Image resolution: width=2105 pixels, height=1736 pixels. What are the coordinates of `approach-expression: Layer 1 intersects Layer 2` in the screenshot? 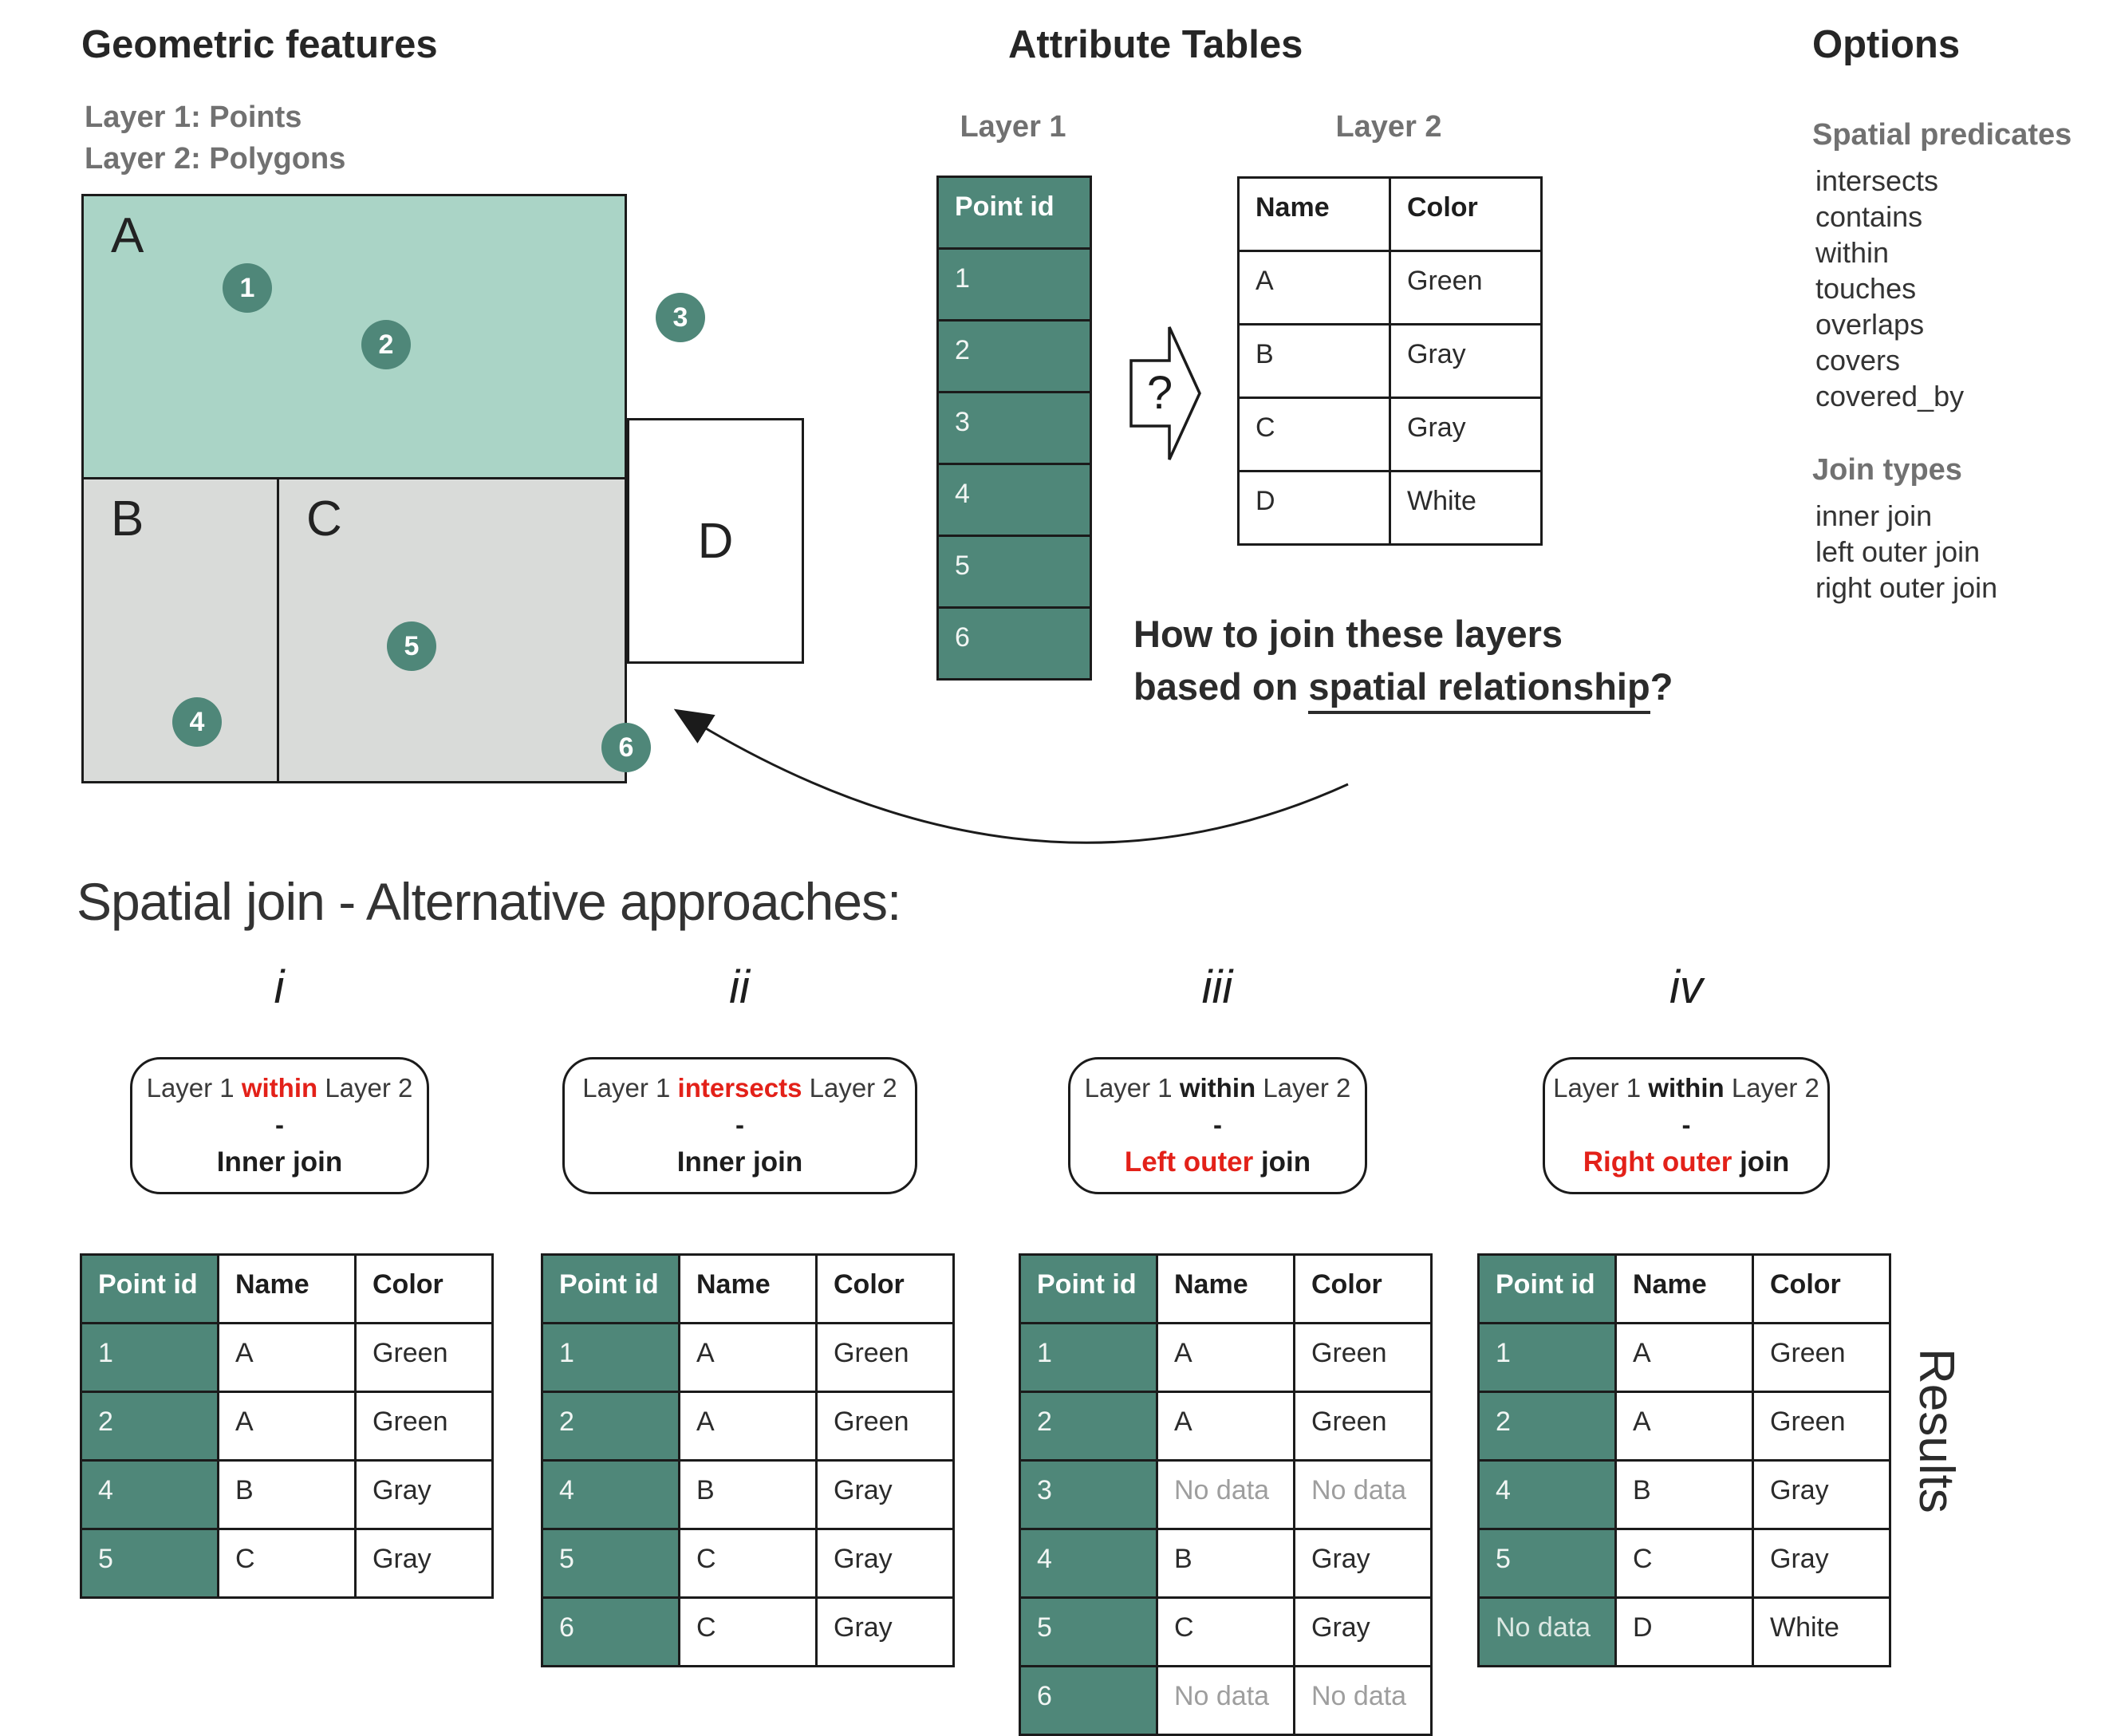 It's located at (739, 1088).